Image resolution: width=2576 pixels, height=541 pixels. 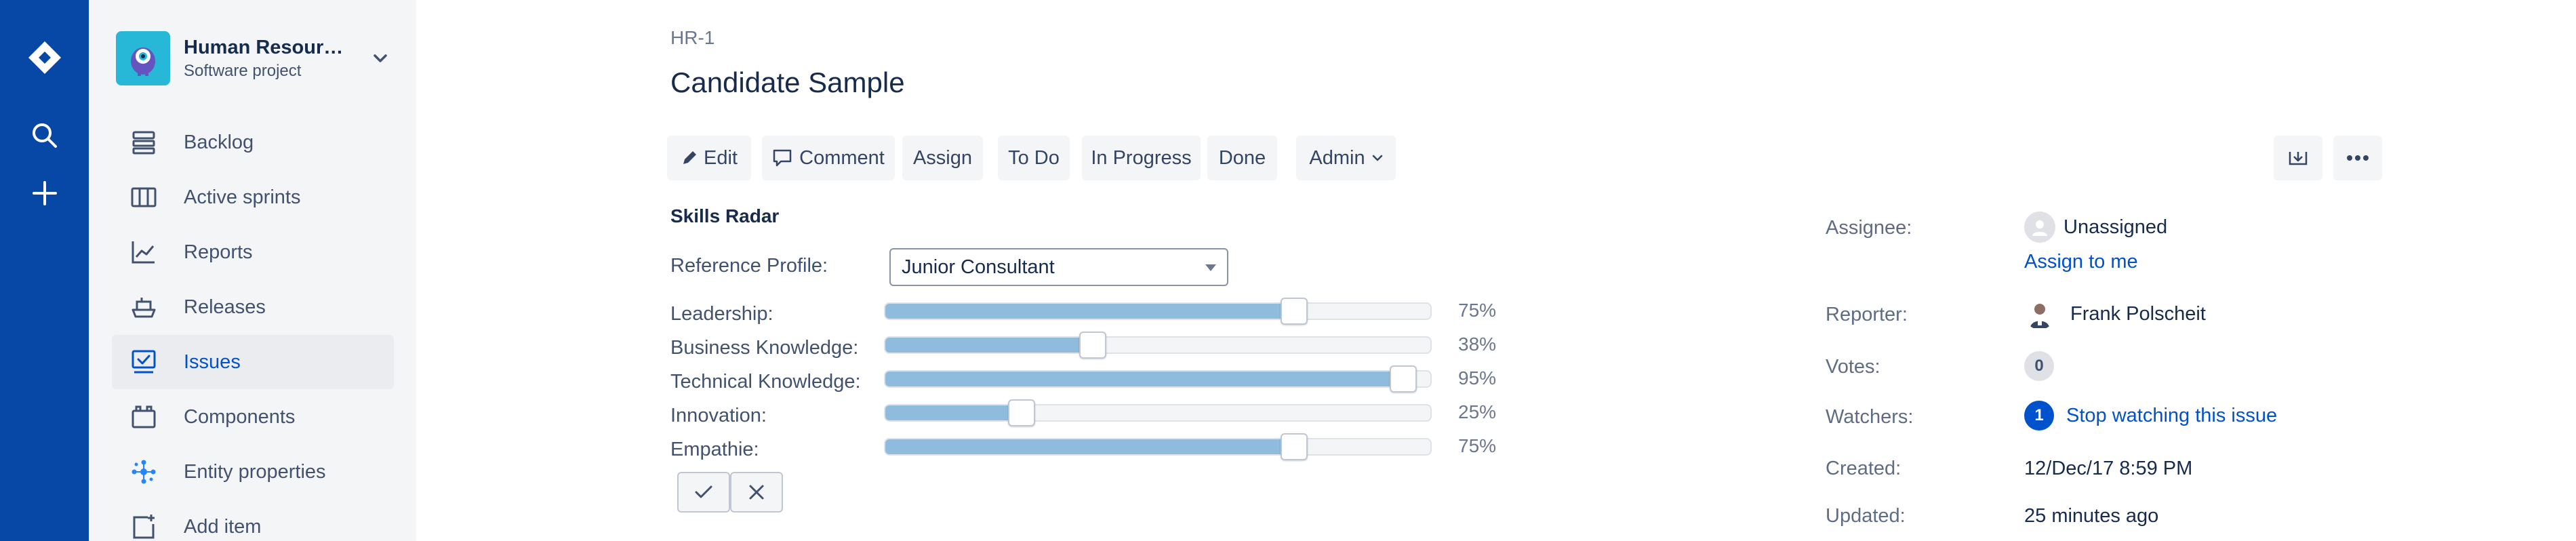 I want to click on skill-percent: 95%, so click(x=1477, y=377).